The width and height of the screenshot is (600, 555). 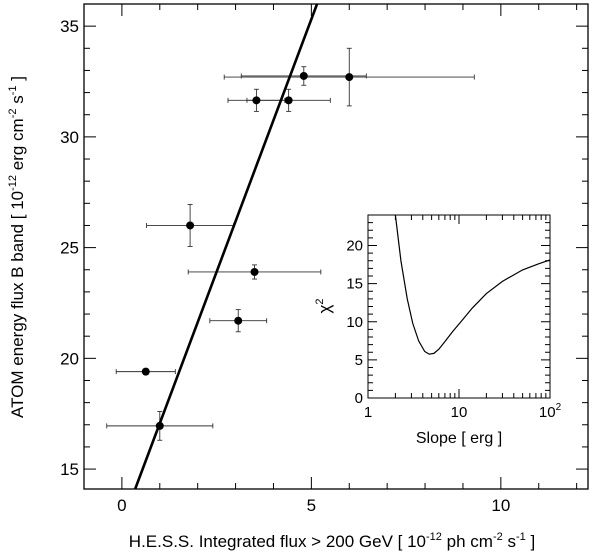 What do you see at coordinates (359, 398) in the screenshot?
I see `inset-y-tick-label: 0` at bounding box center [359, 398].